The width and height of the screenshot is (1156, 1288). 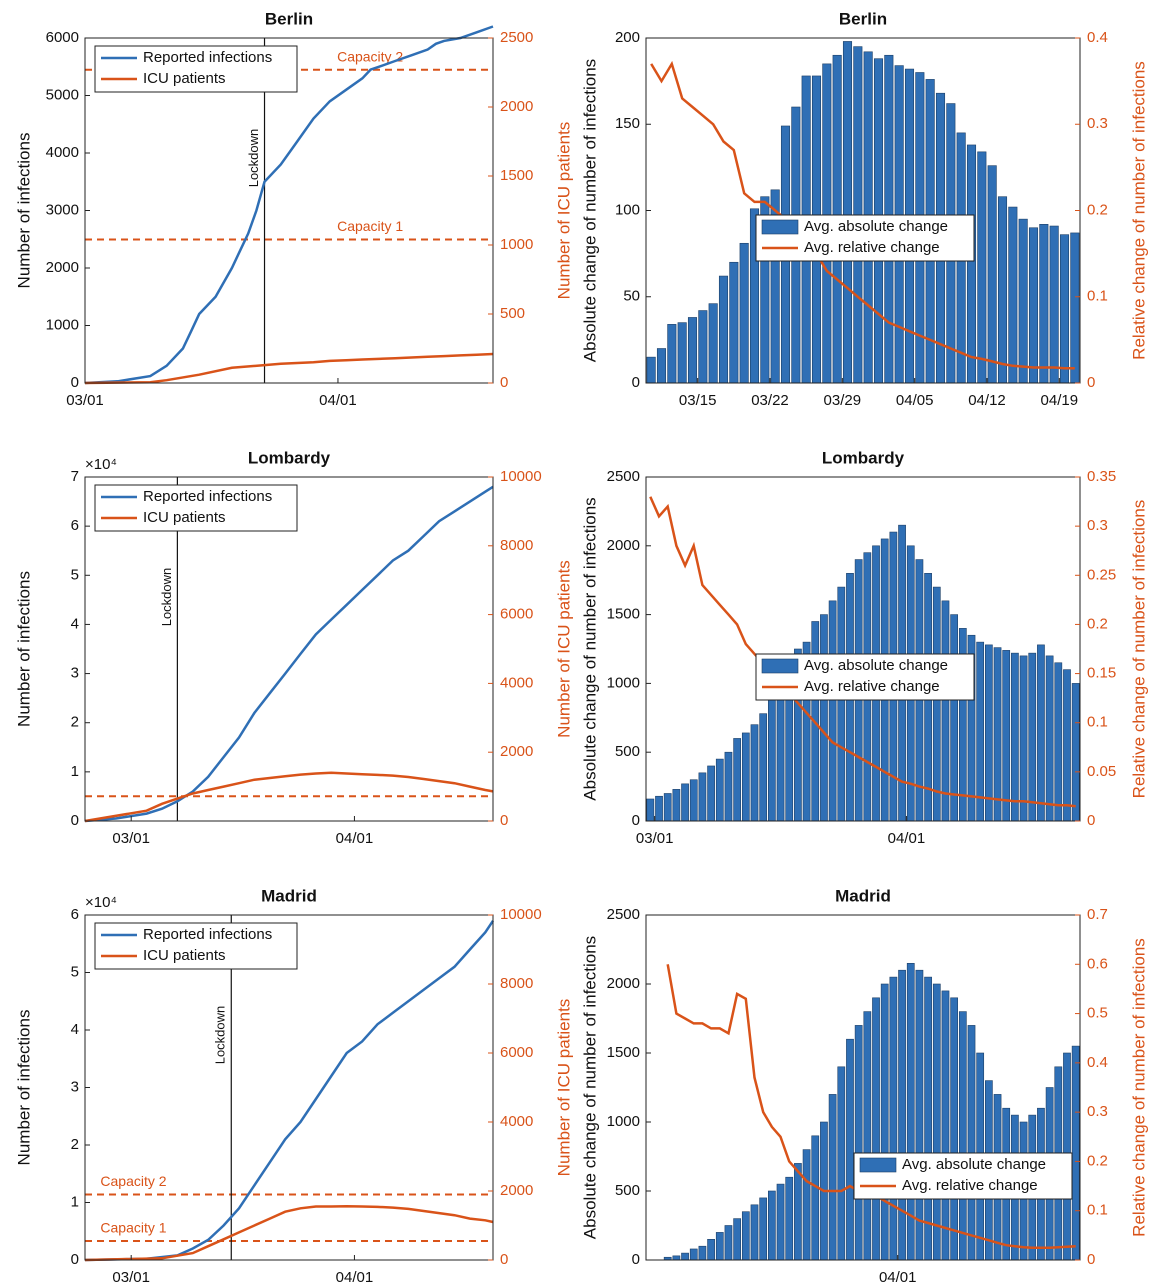 What do you see at coordinates (1101, 476) in the screenshot?
I see `panel-3-ytick-label-right: 0.35` at bounding box center [1101, 476].